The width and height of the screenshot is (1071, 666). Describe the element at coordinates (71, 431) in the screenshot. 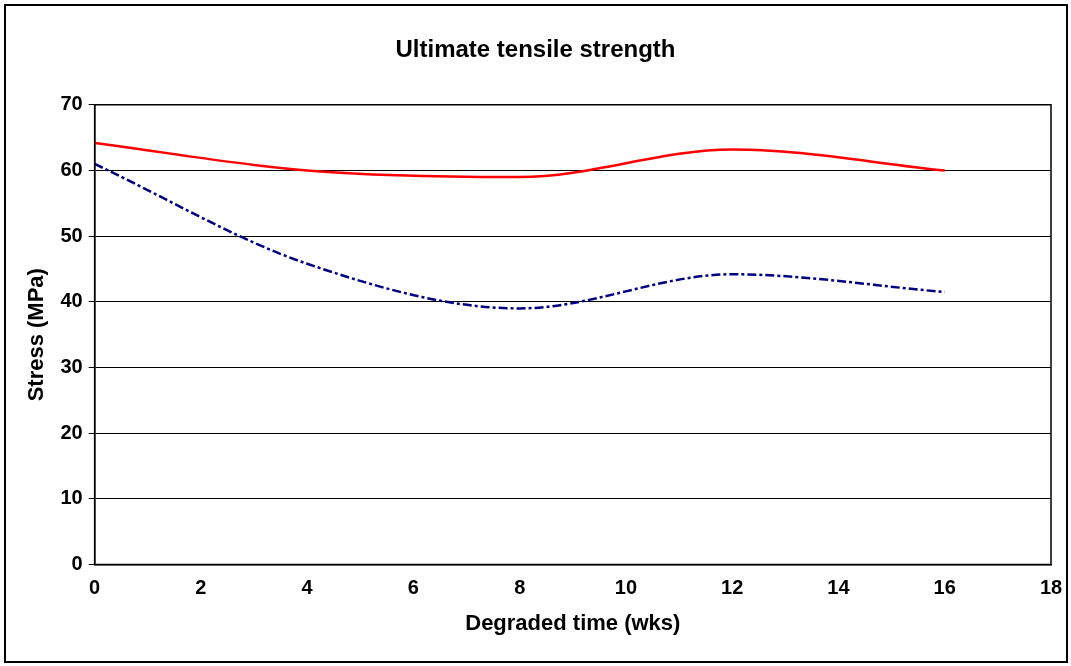

I see `y-tick-label: 20` at that location.